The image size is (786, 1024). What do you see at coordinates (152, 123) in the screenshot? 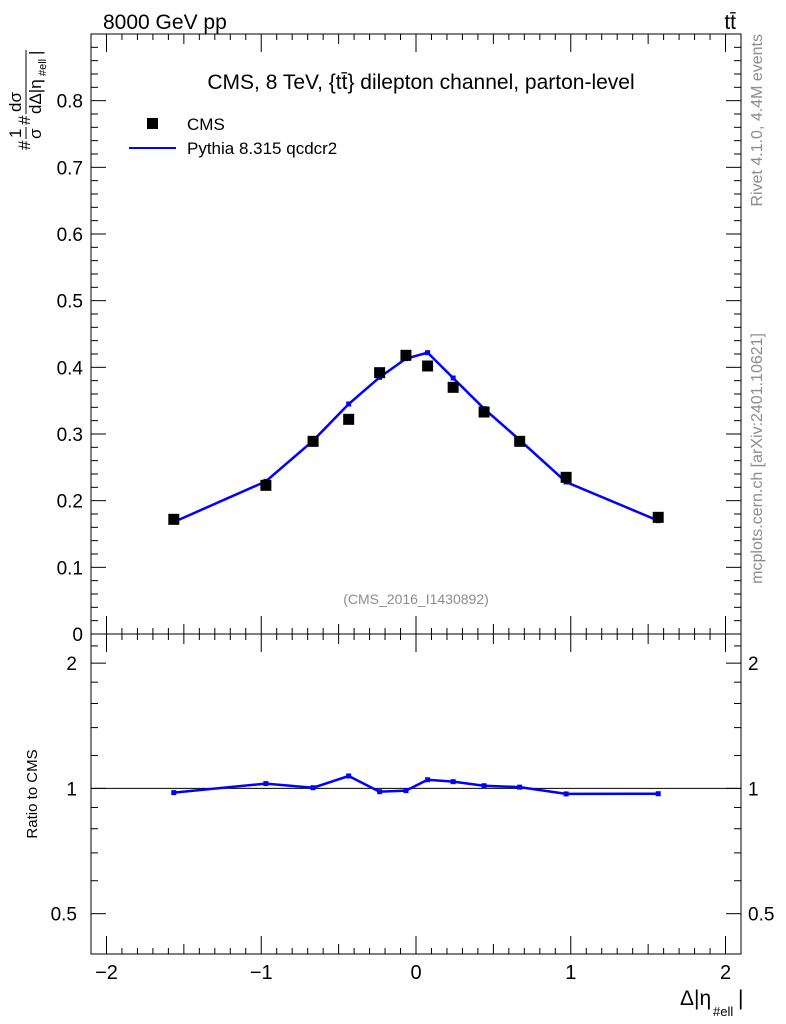
I see `legend-cms-marker` at bounding box center [152, 123].